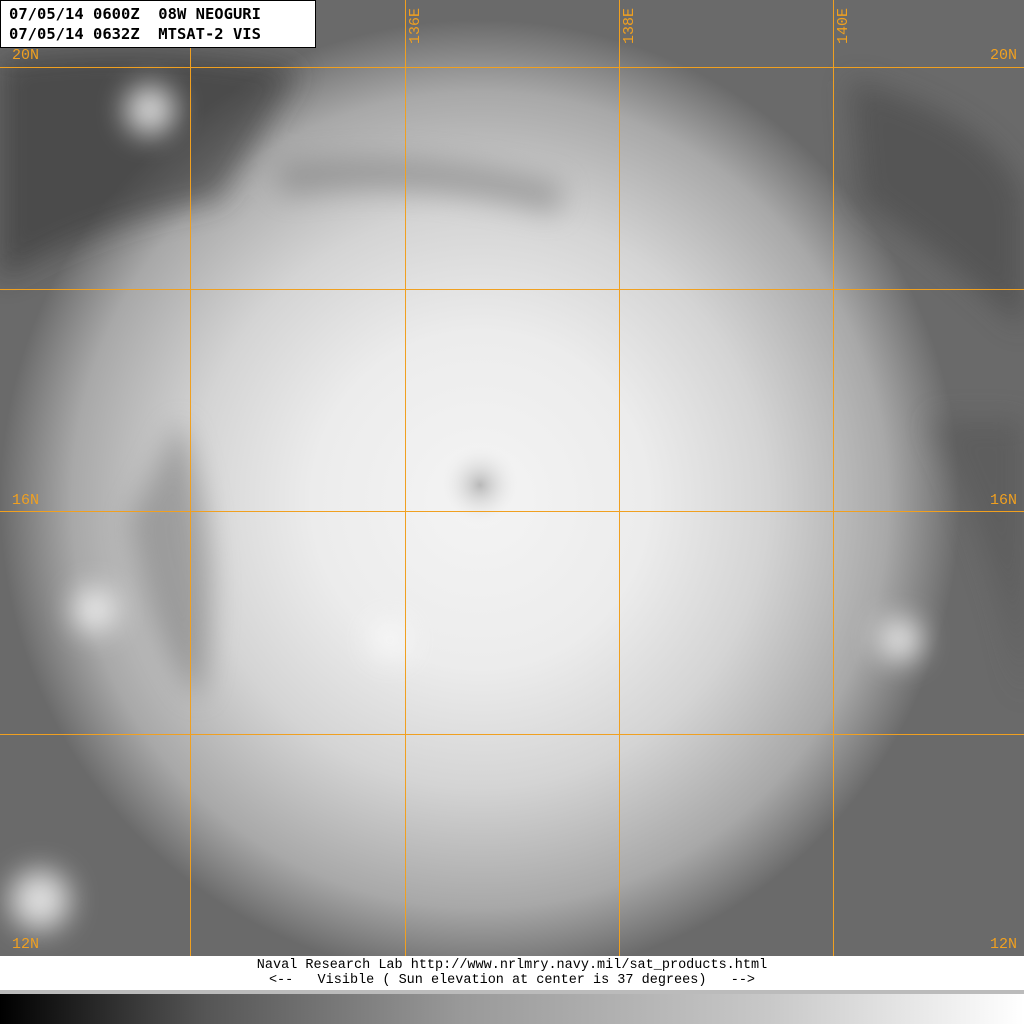  I want to click on longitude-line-138e, so click(619, 495).